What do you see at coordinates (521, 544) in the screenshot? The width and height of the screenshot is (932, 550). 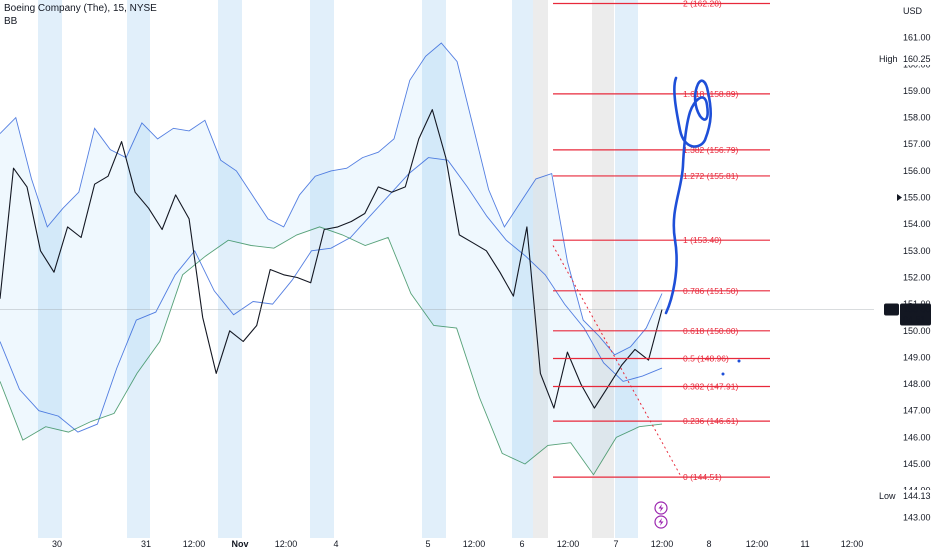 I see `time-tick-label: 6` at bounding box center [521, 544].